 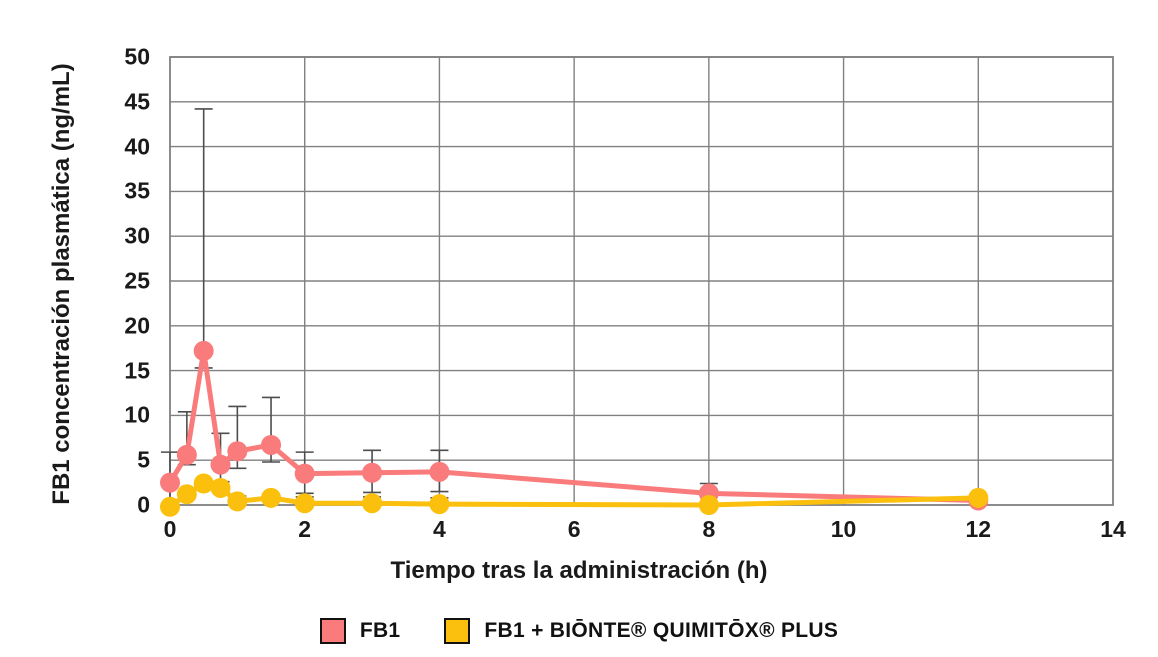 What do you see at coordinates (137, 56) in the screenshot?
I see `y-tick-label: 50` at bounding box center [137, 56].